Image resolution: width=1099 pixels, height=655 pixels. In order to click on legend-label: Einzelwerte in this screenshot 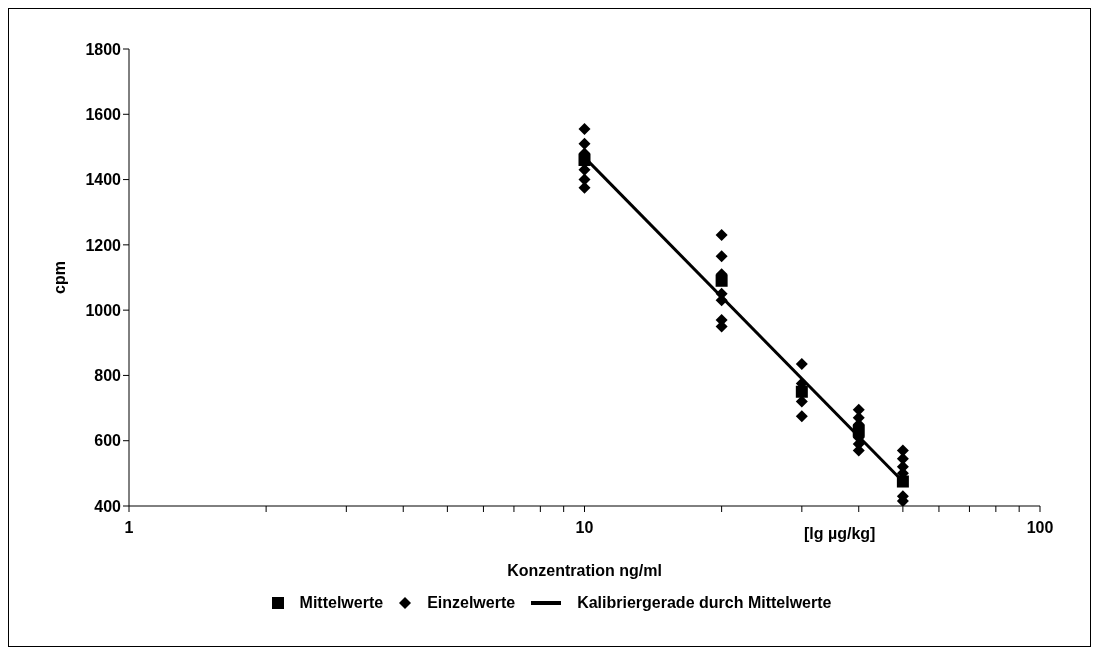, I will do `click(471, 603)`.